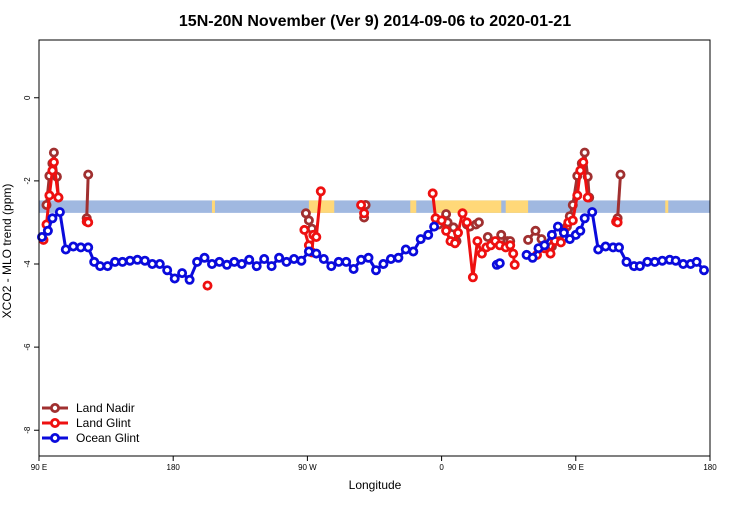 The image size is (750, 505). I want to click on legend-label: Ocean Glint, so click(108, 438).